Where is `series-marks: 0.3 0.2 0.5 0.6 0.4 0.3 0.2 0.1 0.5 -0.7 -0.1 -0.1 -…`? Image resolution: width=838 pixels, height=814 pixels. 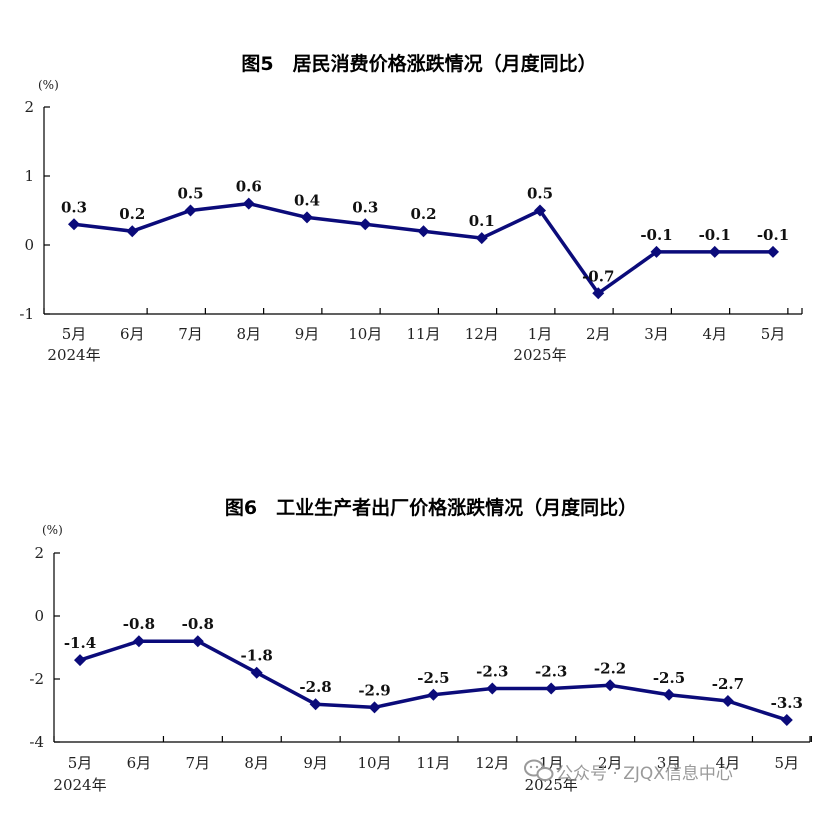
series-marks: 0.3 0.2 0.5 0.6 0.4 0.3 0.2 0.1 0.5 -0.7 -0.1 -0.1 -… is located at coordinates (425, 239).